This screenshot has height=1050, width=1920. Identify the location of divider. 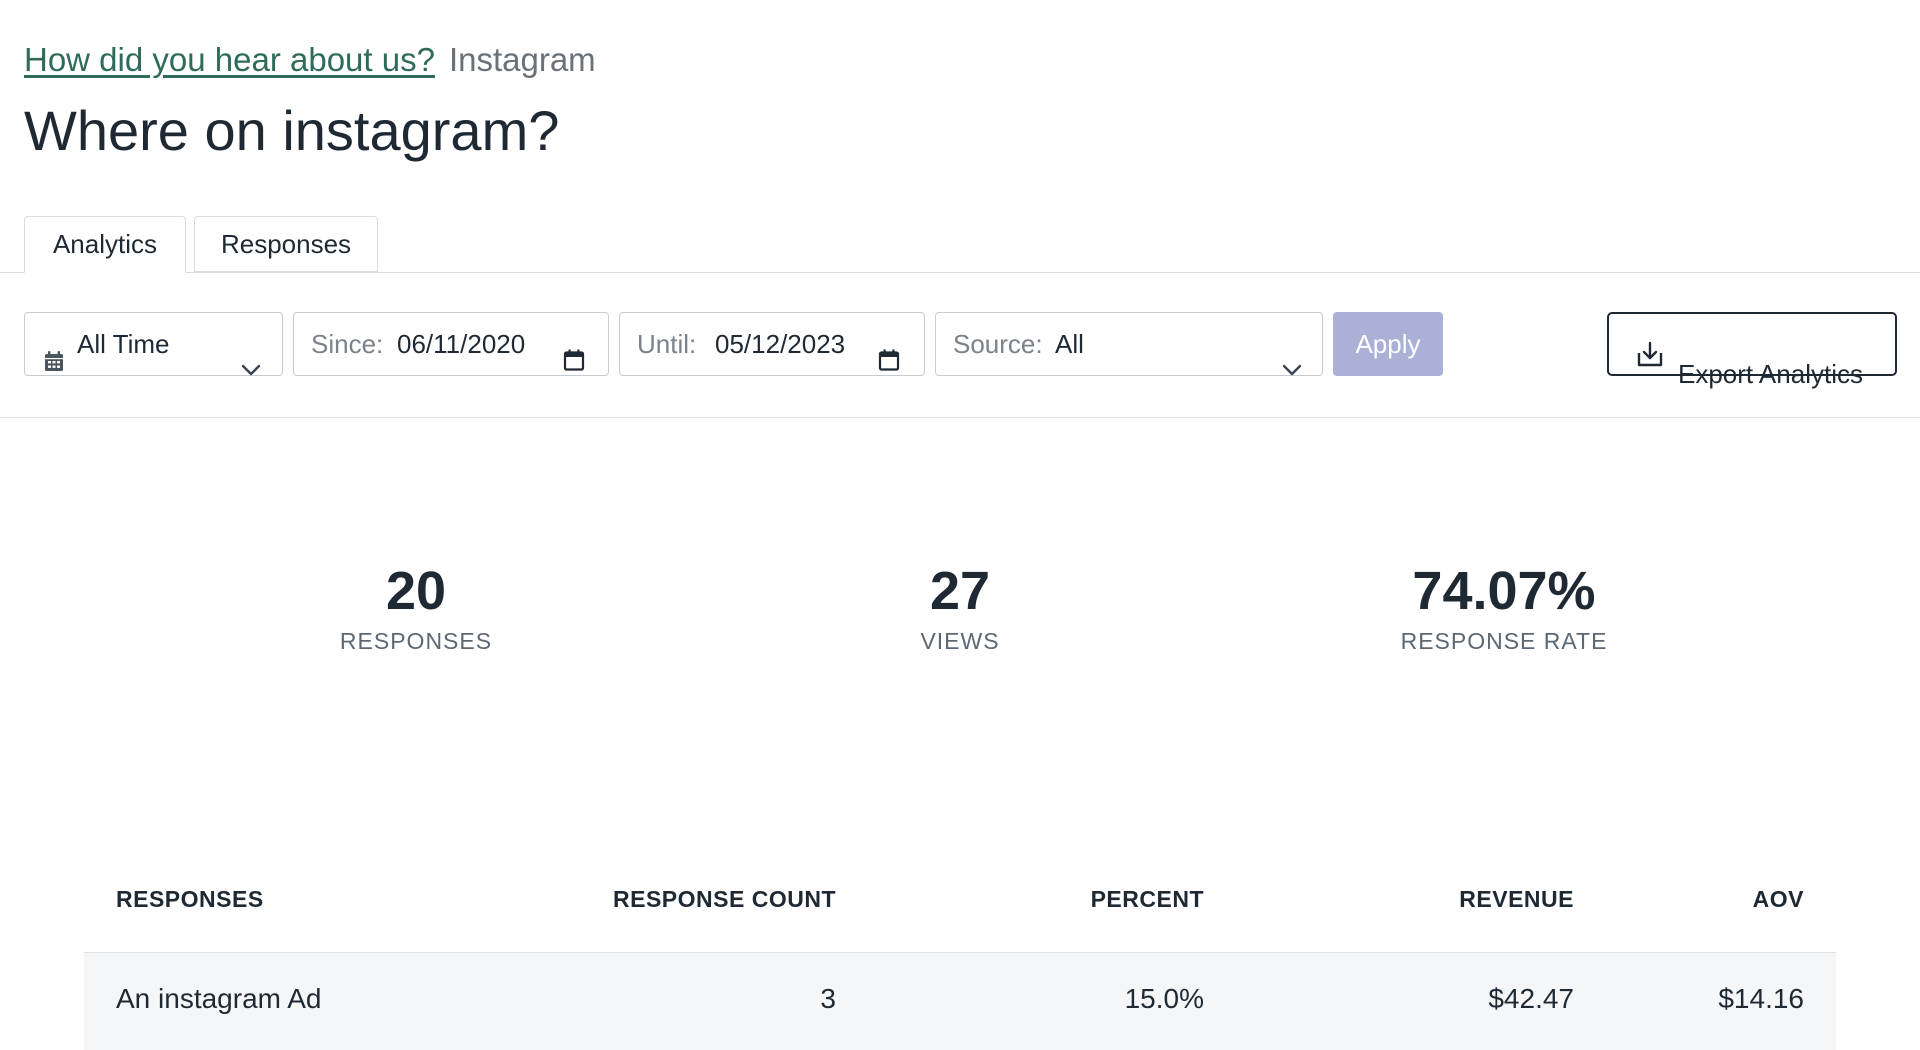
(960, 417).